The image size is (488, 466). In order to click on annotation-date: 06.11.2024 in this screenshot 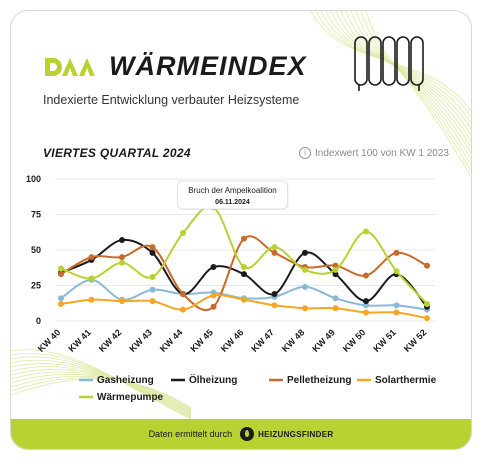, I will do `click(232, 202)`.